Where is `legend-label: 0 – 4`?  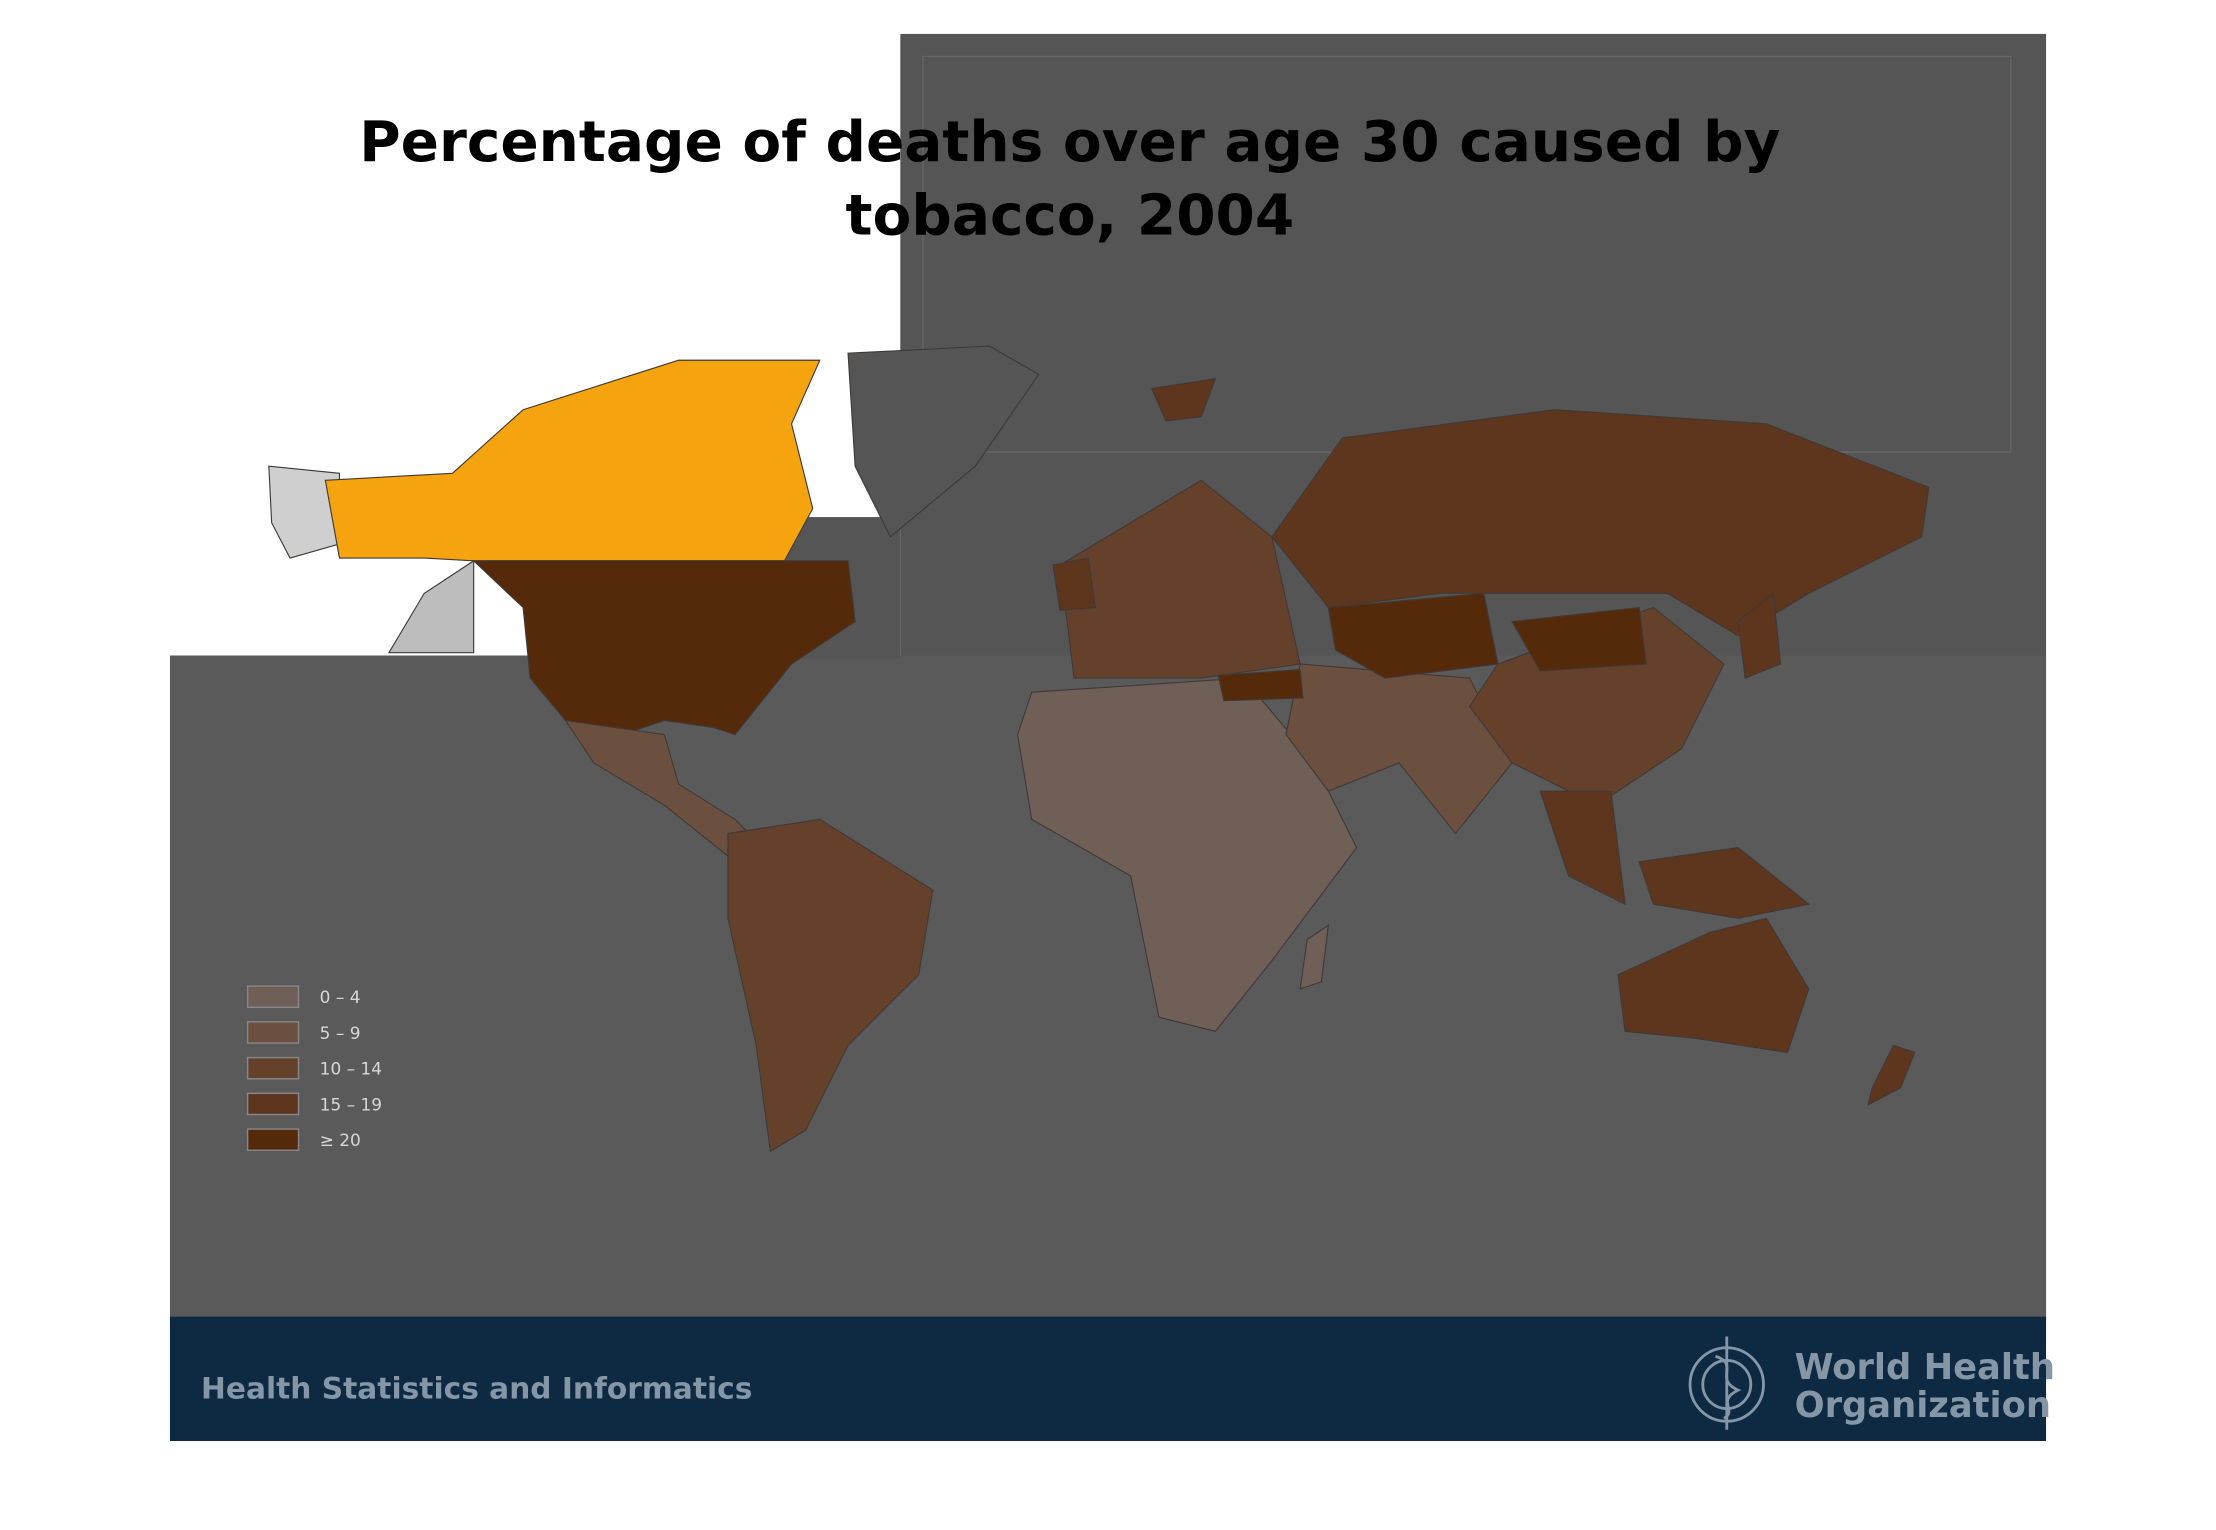
legend-label: 0 – 4 is located at coordinates (340, 997).